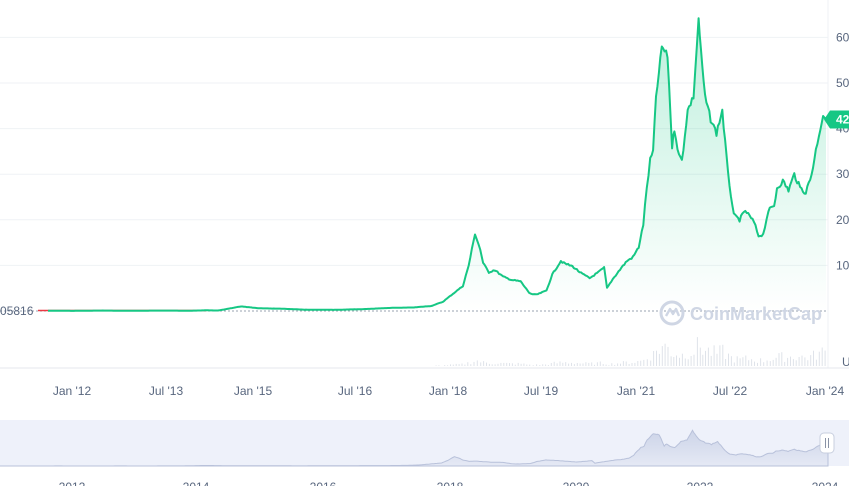 The height and width of the screenshot is (486, 849). Describe the element at coordinates (825, 483) in the screenshot. I see `navigator-tick-label: 2024` at that location.